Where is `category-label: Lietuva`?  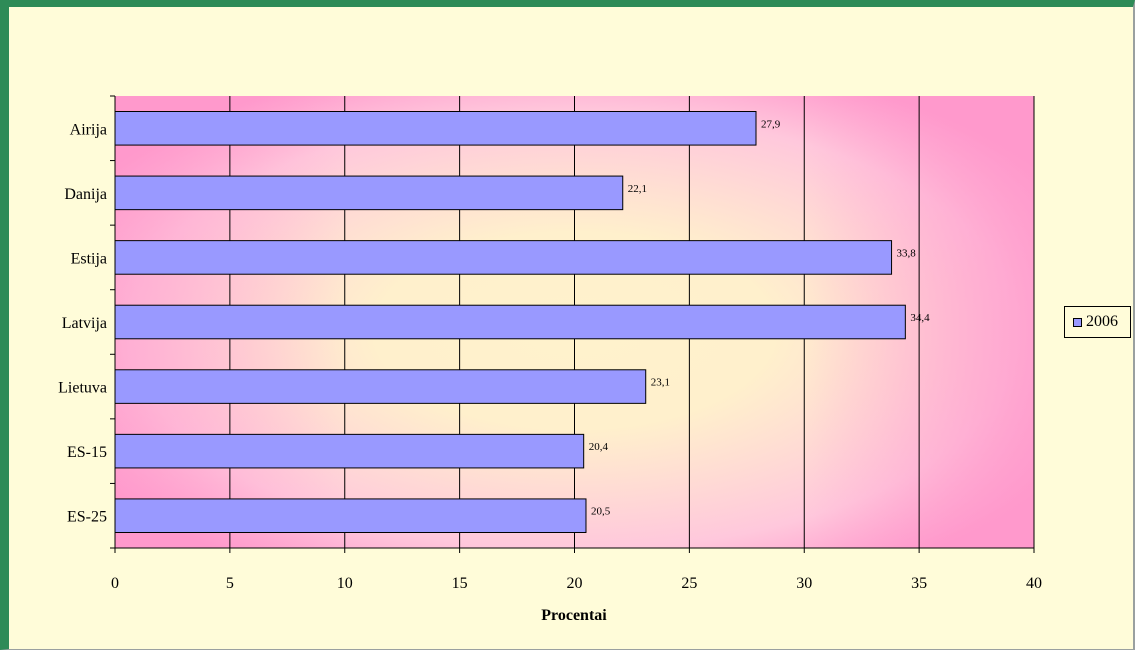
category-label: Lietuva is located at coordinates (82, 388).